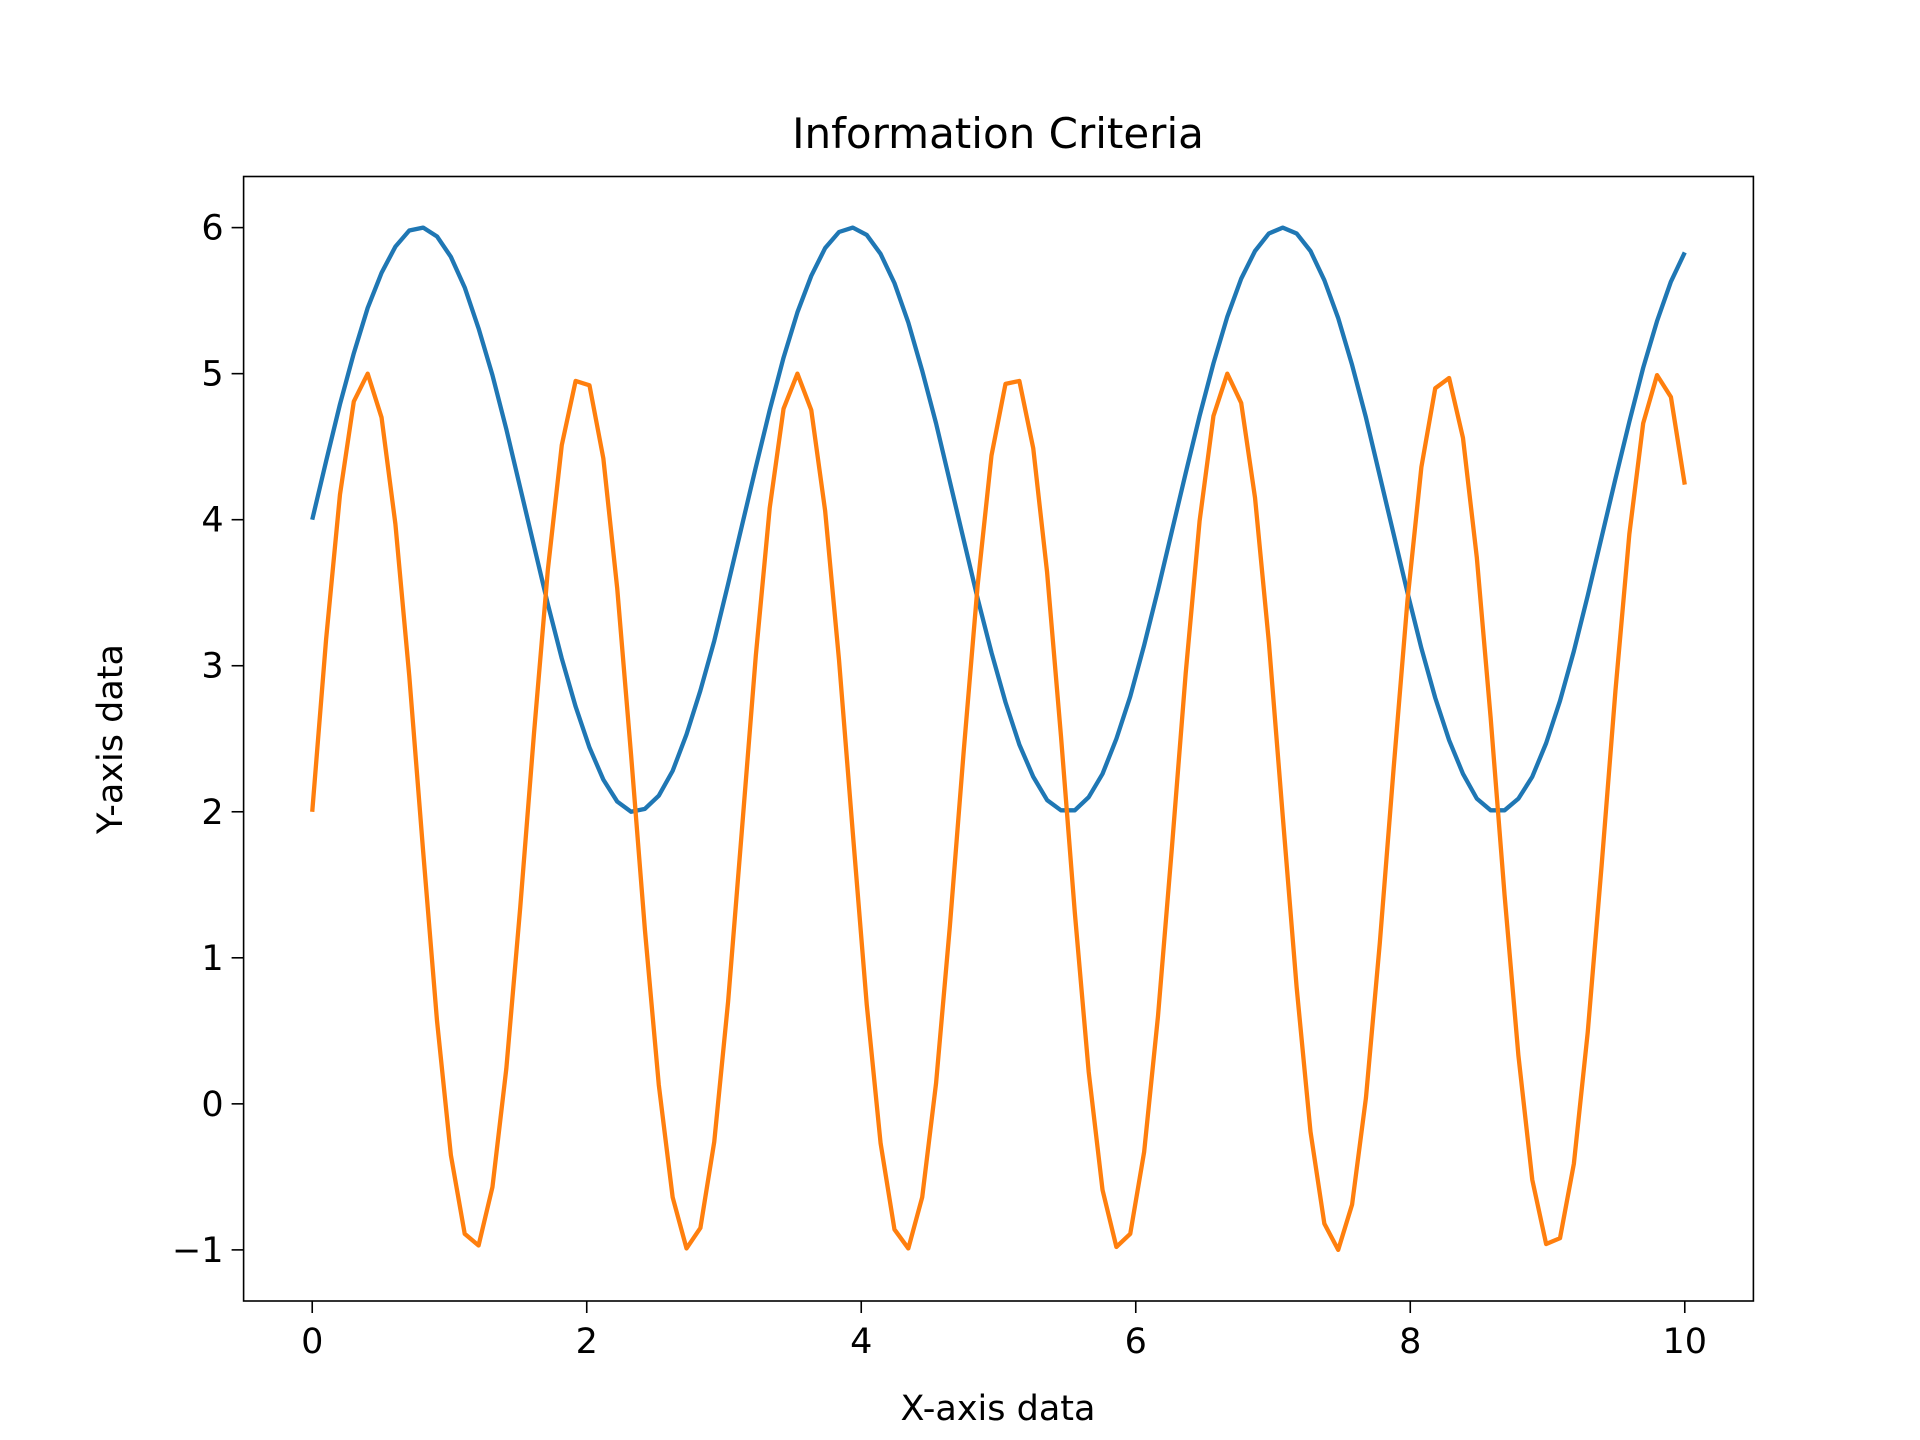 The image size is (1920, 1440). Describe the element at coordinates (212, 1105) in the screenshot. I see `y-tick-label: 0` at that location.